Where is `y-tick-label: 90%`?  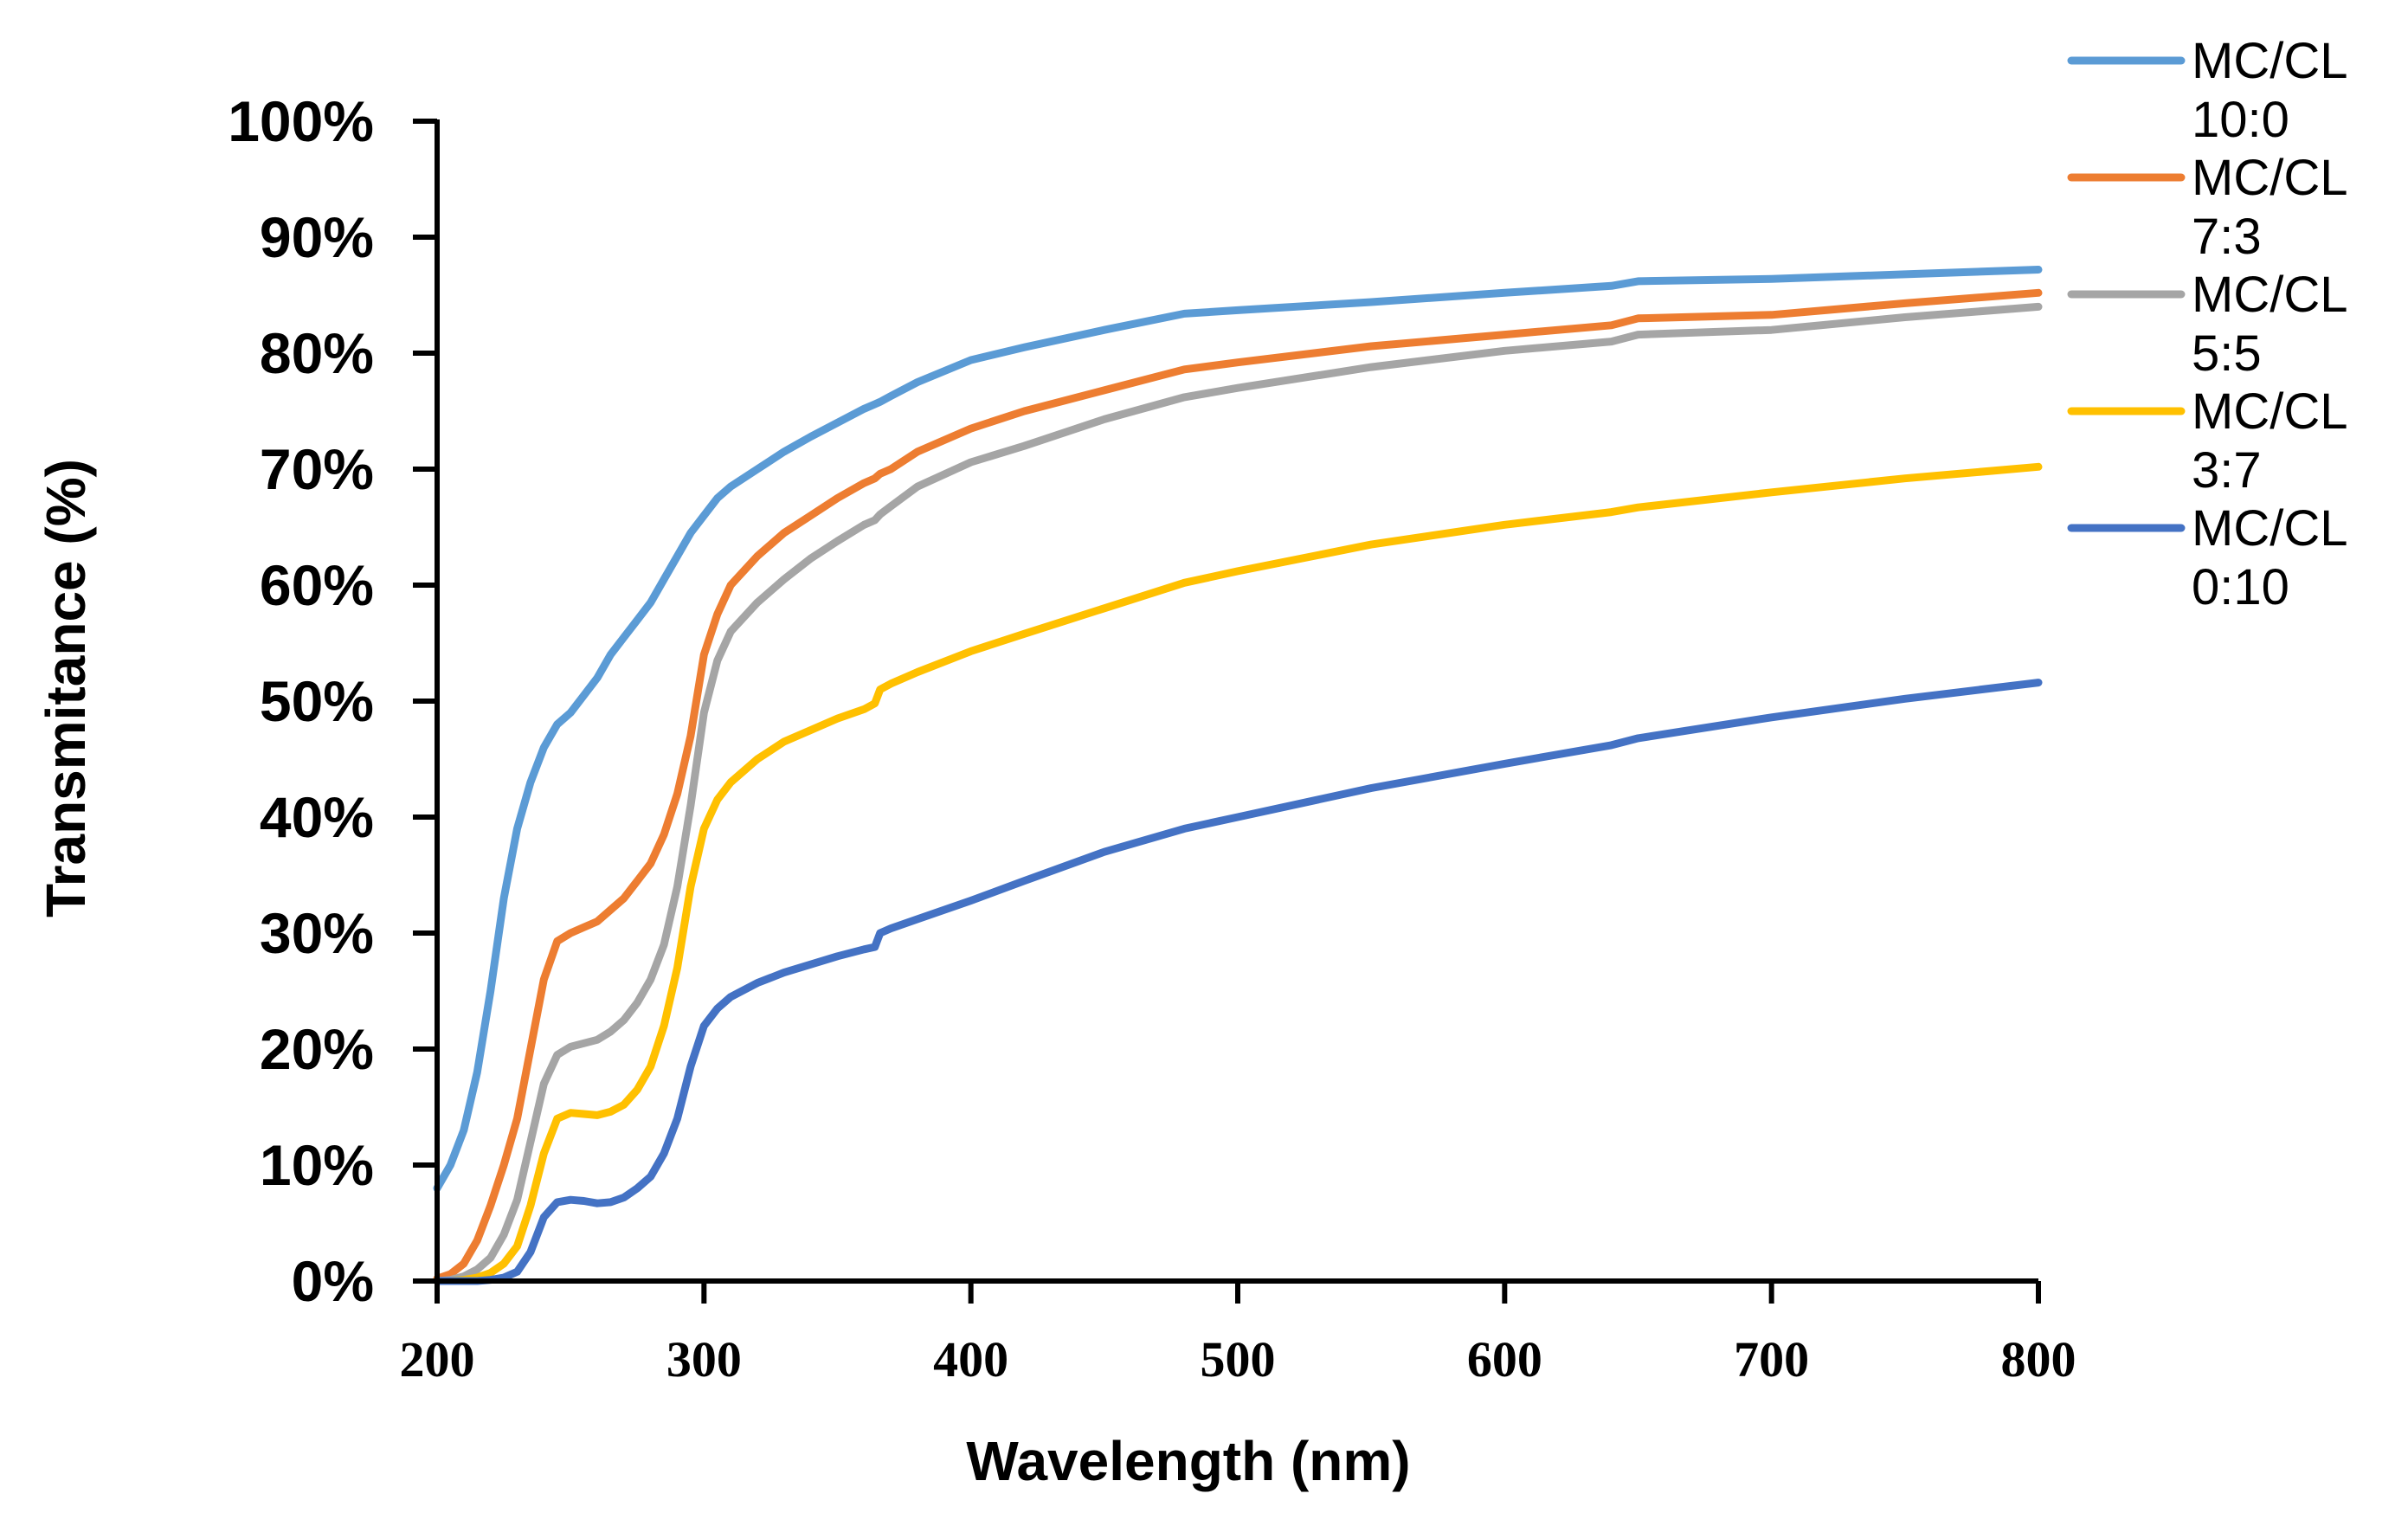 y-tick-label: 90% is located at coordinates (317, 237).